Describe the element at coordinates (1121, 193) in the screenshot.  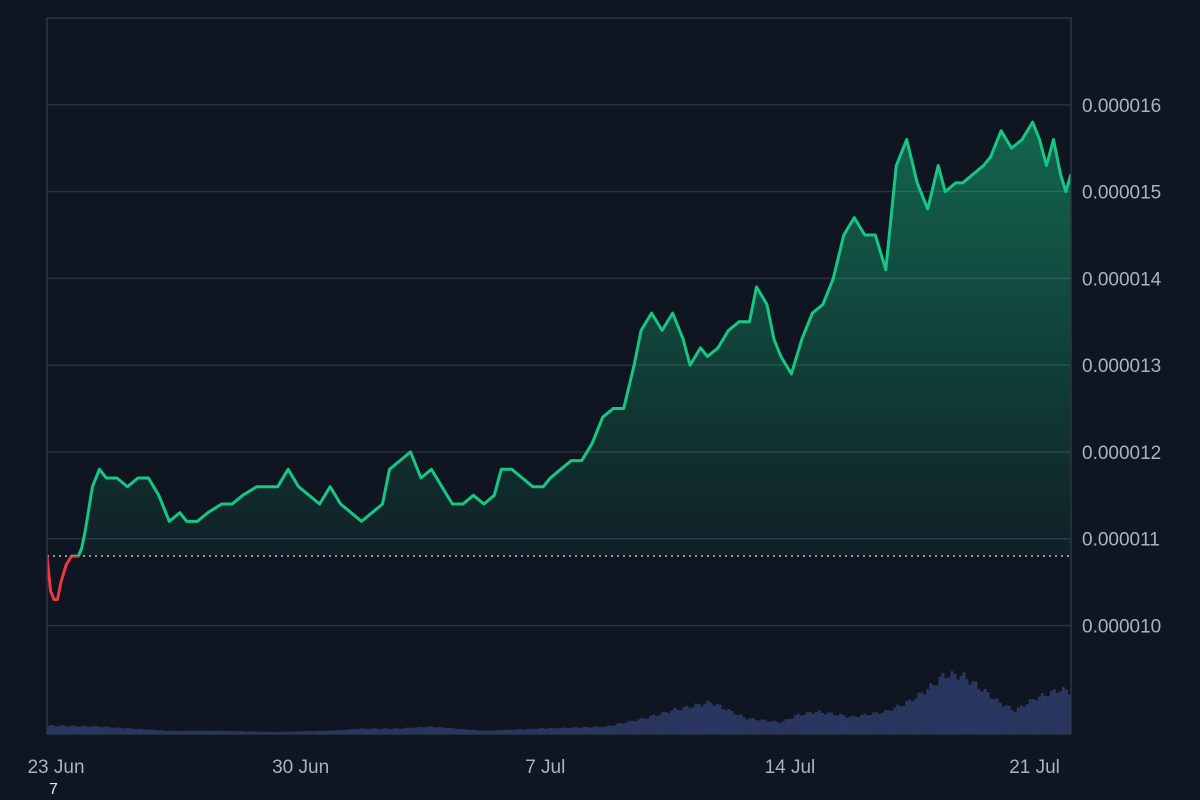
I see `y-tick-label: 0.000015` at that location.